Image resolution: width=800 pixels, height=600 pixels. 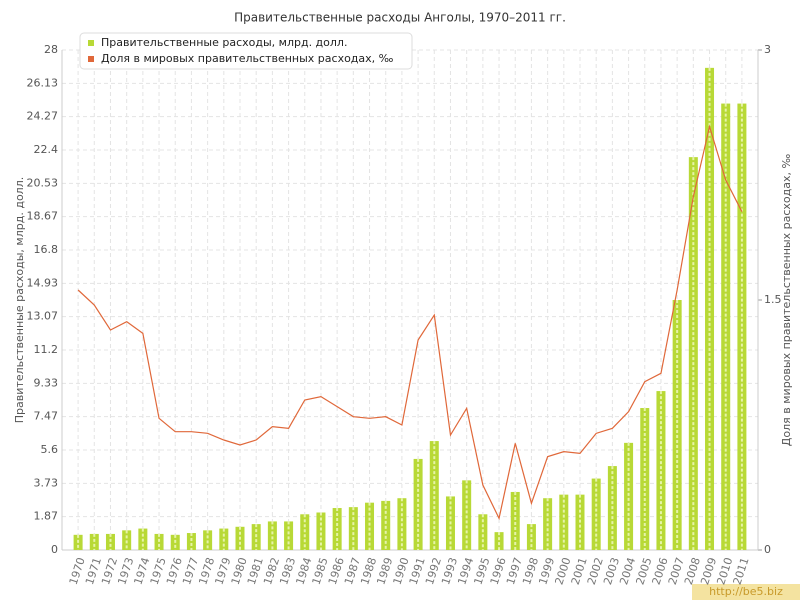 What do you see at coordinates (767, 549) in the screenshot?
I see `y2-tick-label: 0` at bounding box center [767, 549].